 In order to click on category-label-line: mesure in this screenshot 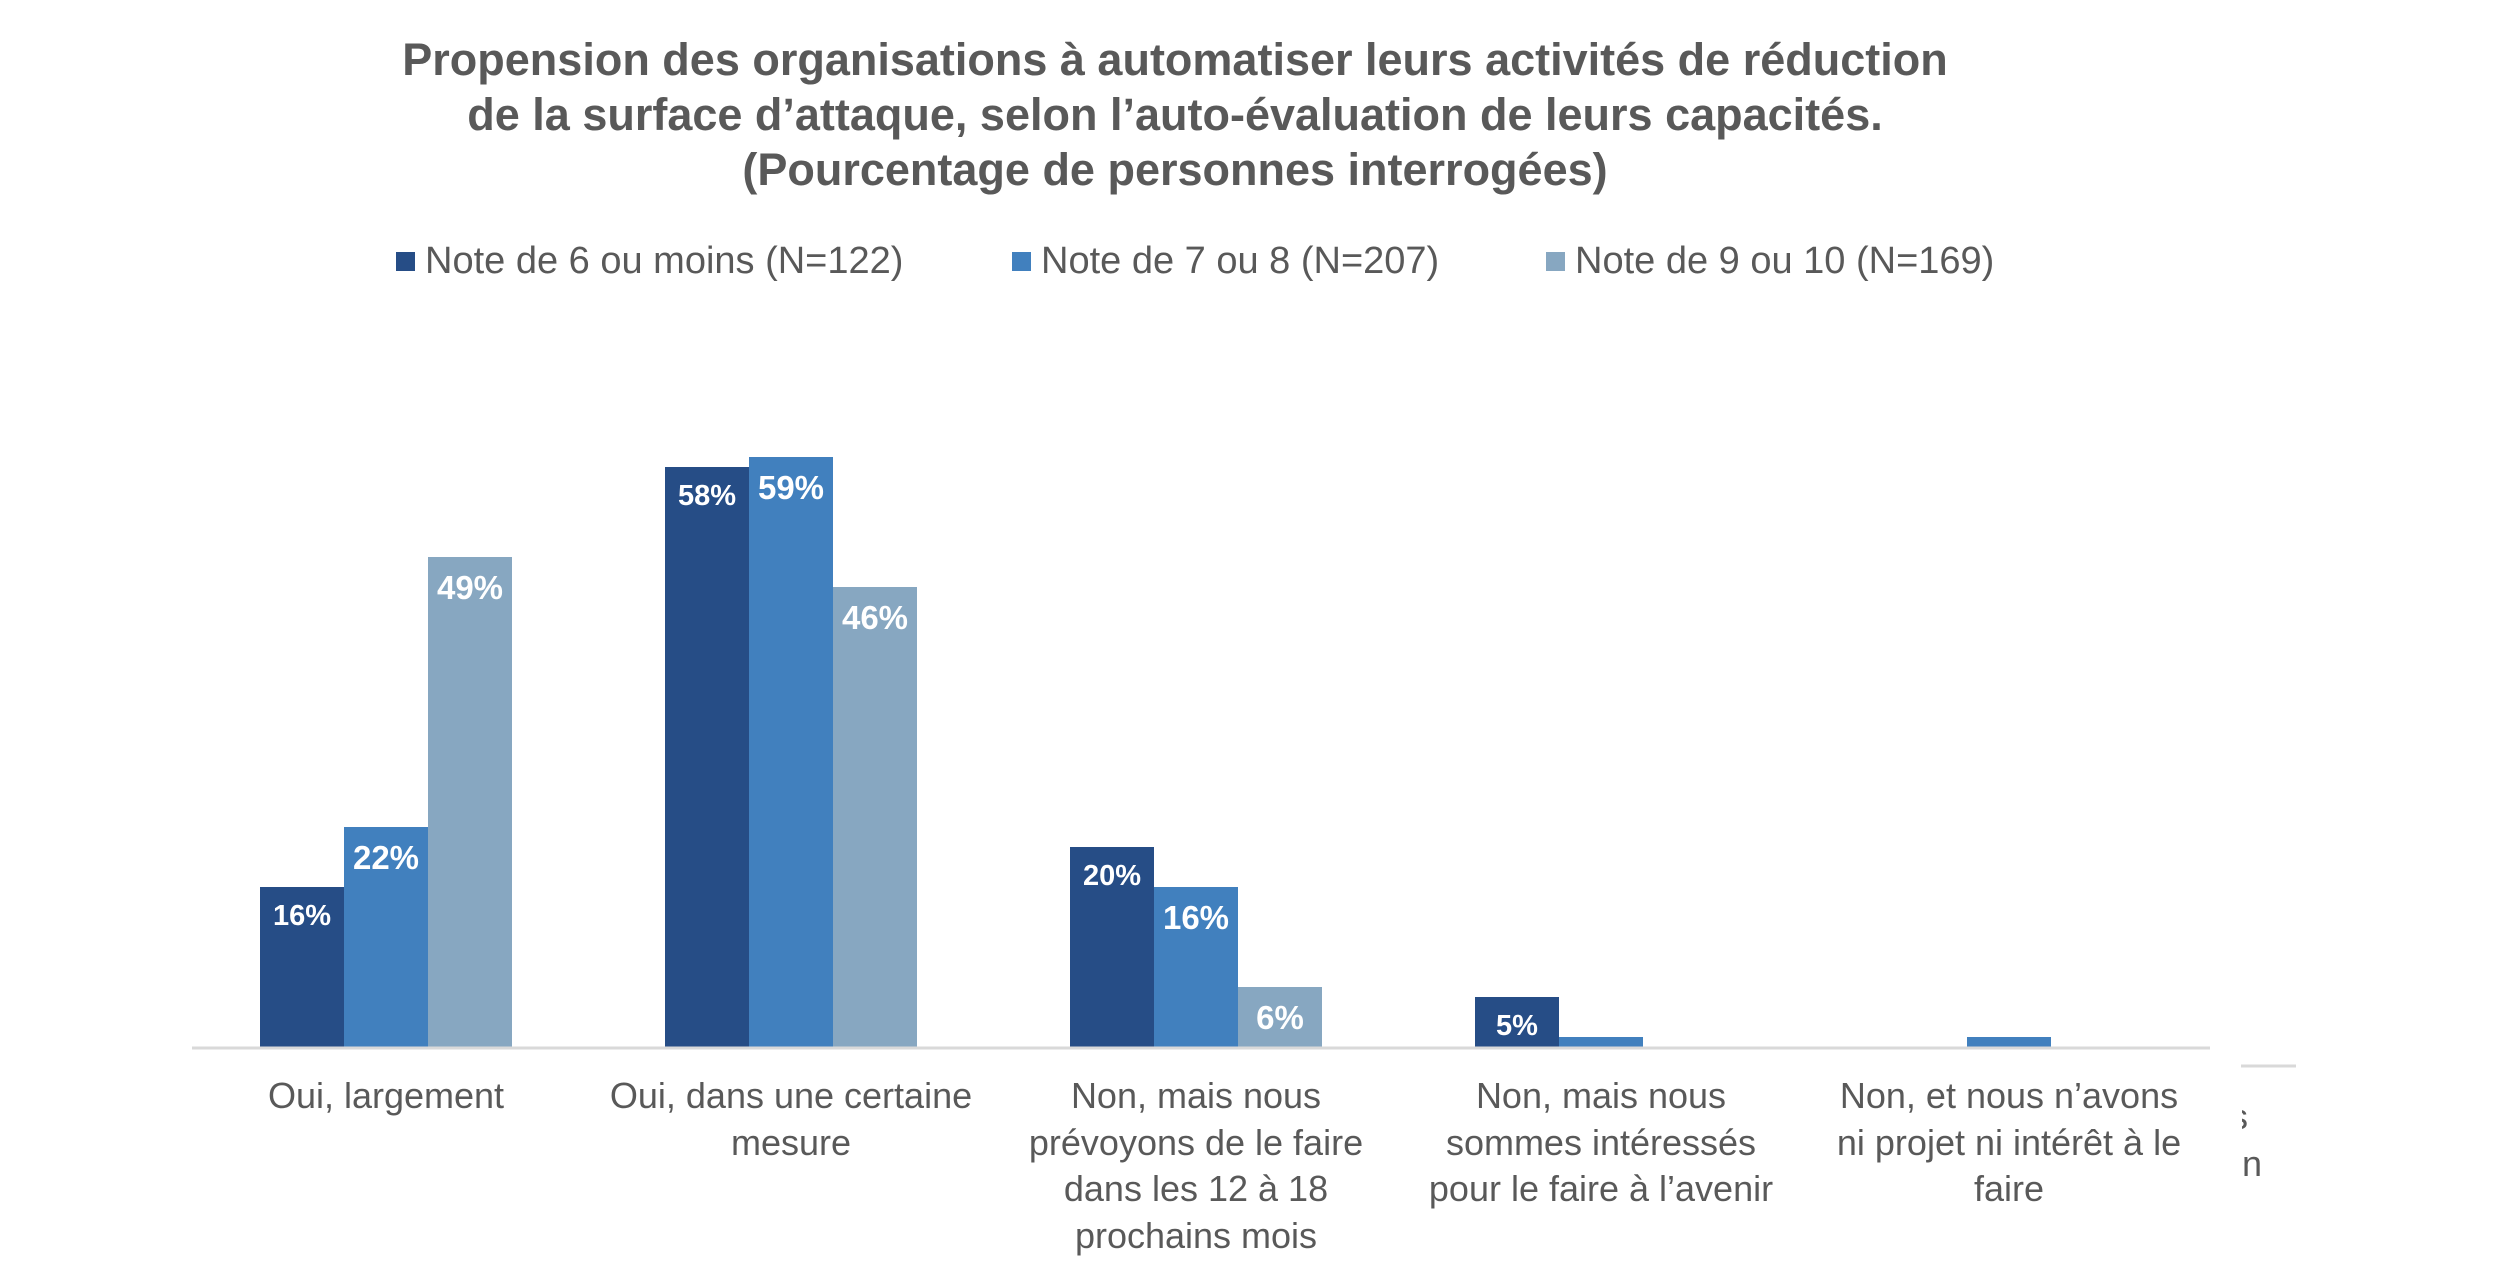, I will do `click(791, 1142)`.